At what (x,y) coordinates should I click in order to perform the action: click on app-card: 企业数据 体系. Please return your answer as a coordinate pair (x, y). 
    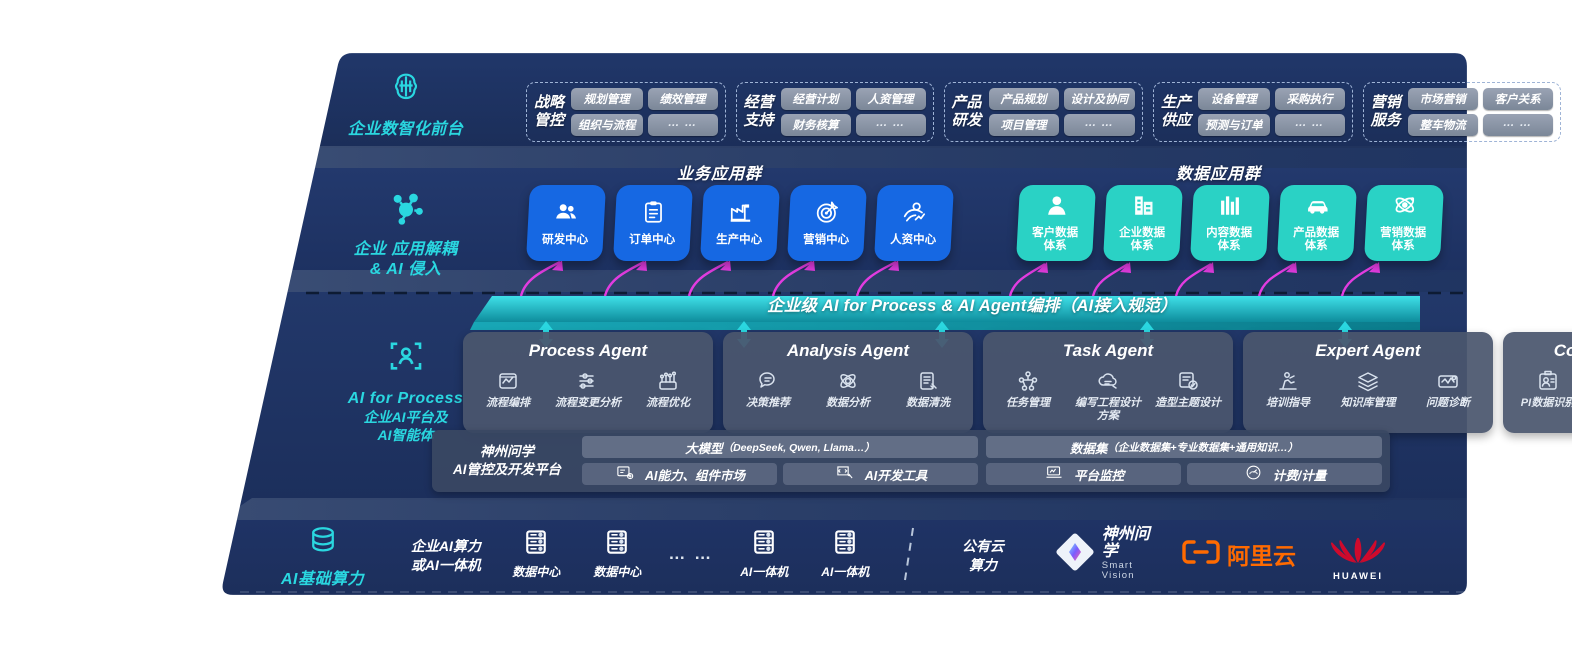
    Looking at the image, I should click on (1143, 223).